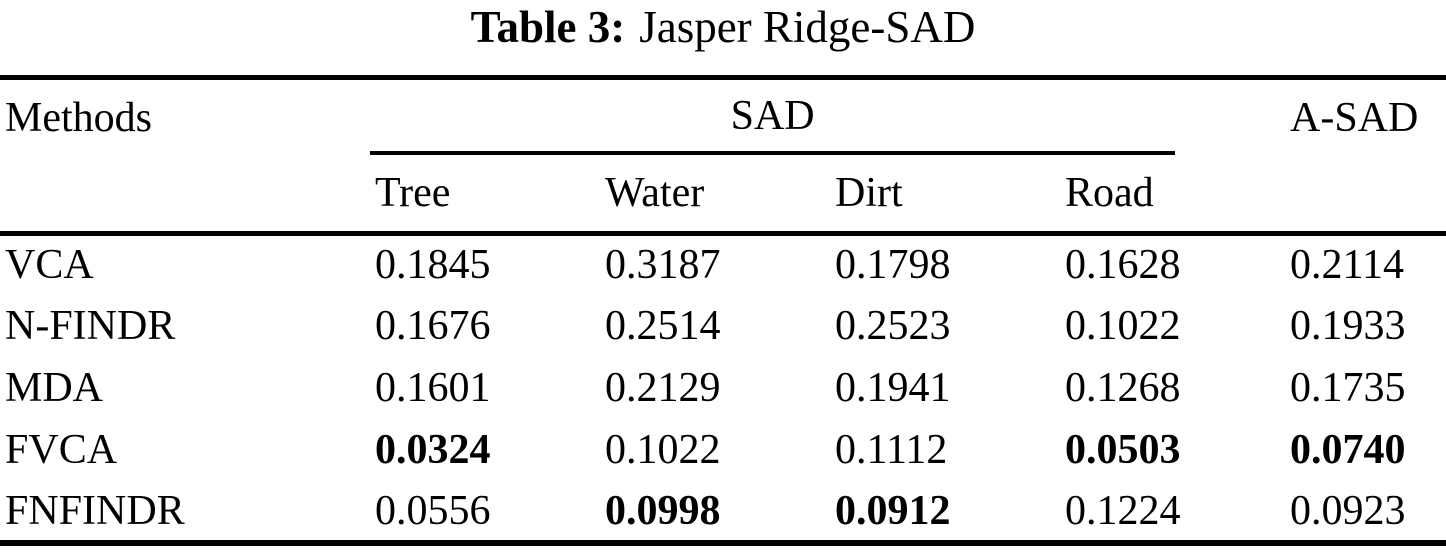 The image size is (1446, 554). What do you see at coordinates (548, 27) in the screenshot?
I see `table-caption-label: Table 3:` at bounding box center [548, 27].